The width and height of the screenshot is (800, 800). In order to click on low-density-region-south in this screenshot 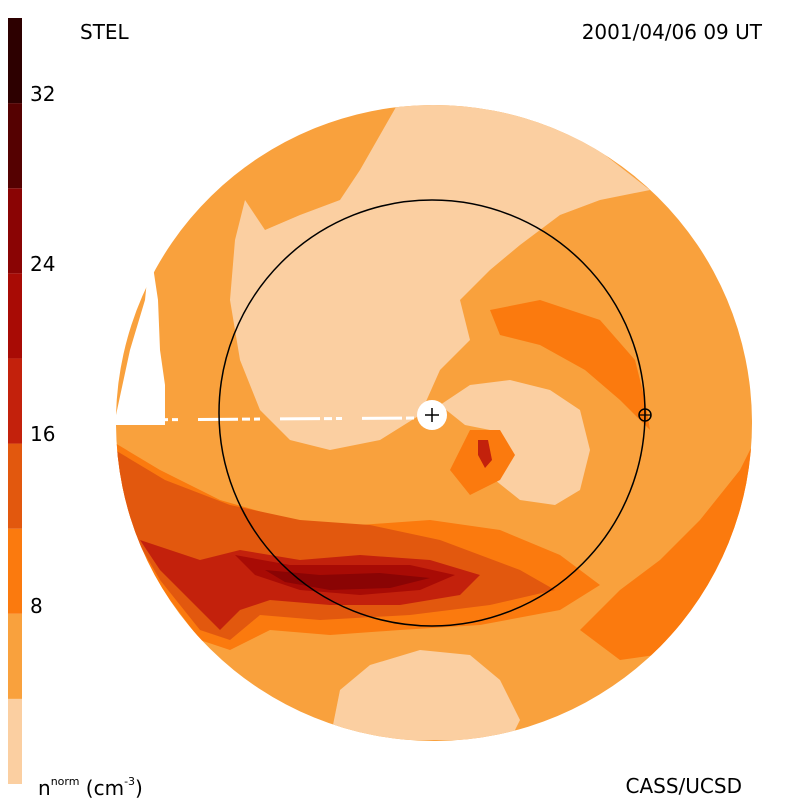, I will do `click(425, 695)`.